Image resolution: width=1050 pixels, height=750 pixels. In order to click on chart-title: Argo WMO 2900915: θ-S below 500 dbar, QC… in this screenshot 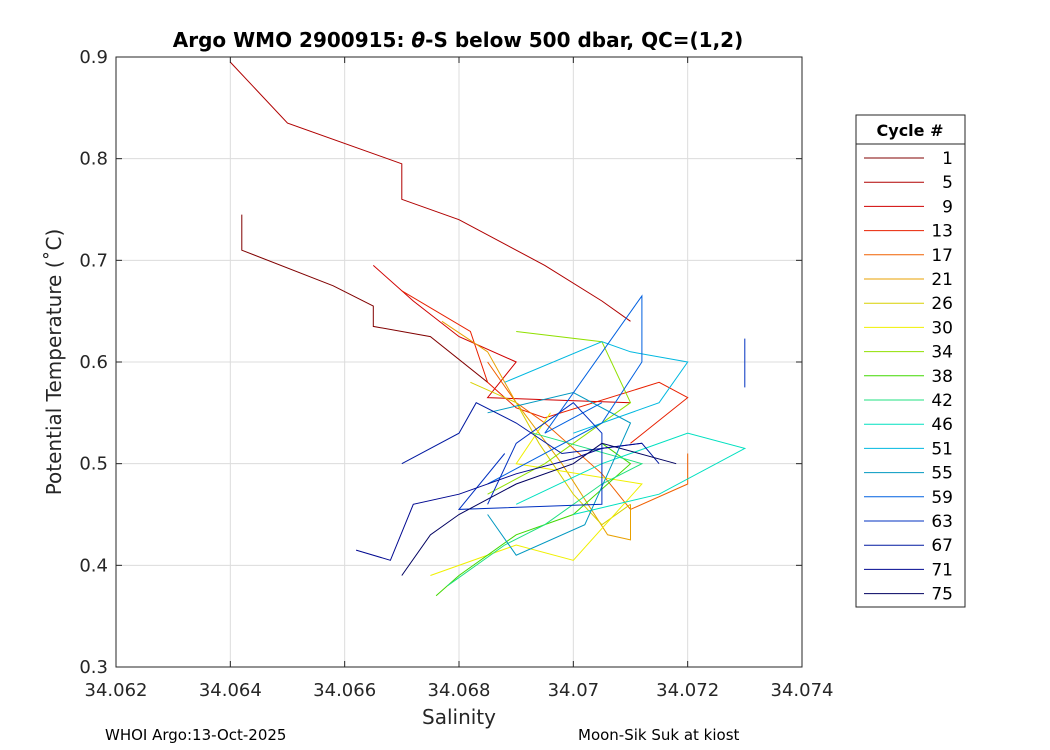, I will do `click(458, 40)`.